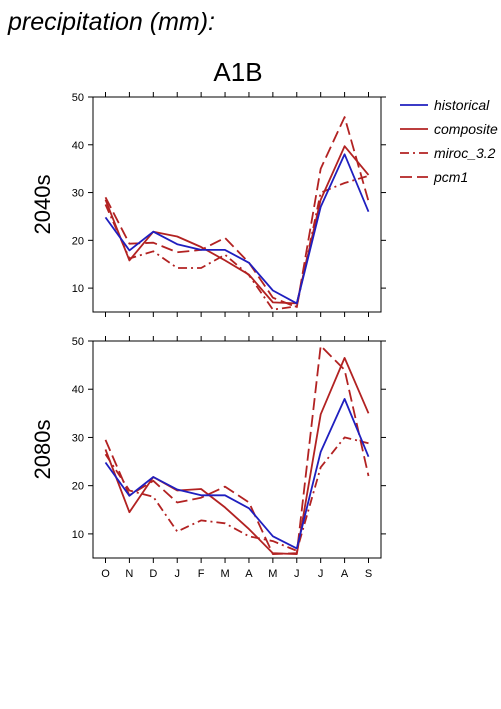  I want to click on row-label-2040s: 2040s, so click(42, 205).